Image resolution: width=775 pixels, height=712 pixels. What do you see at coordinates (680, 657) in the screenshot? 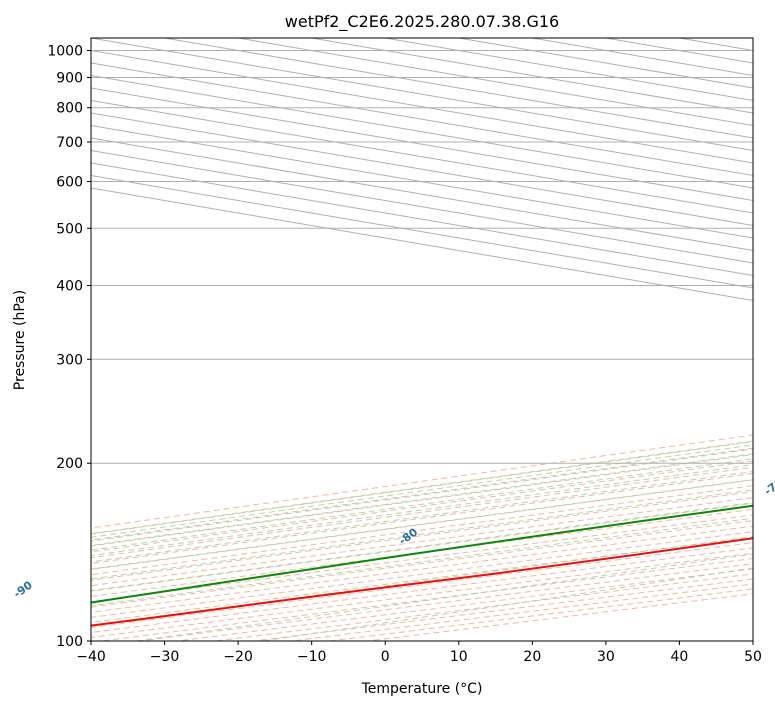
I see `x-tick-label: 40` at bounding box center [680, 657].